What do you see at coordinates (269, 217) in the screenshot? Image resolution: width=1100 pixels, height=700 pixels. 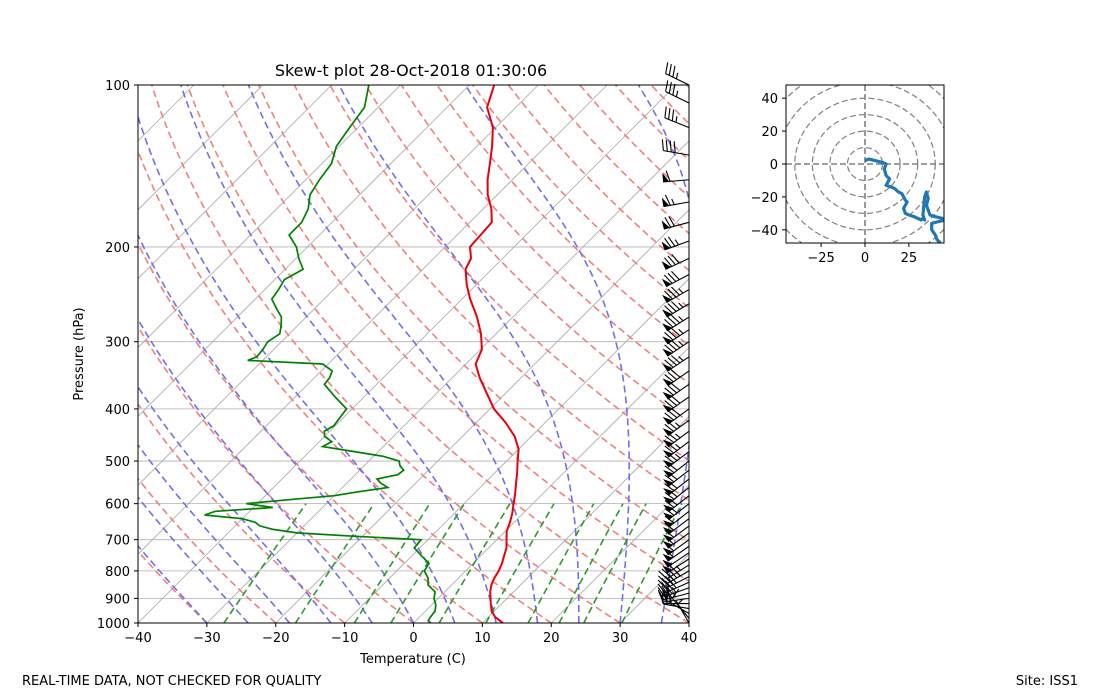 I see `isotherm-line` at bounding box center [269, 217].